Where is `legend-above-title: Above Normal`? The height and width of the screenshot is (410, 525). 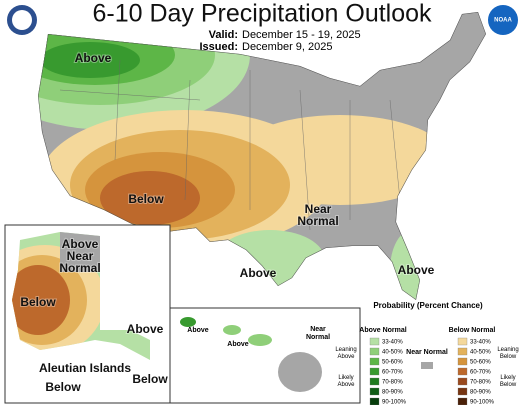 legend-above-title: Above Normal is located at coordinates (383, 330).